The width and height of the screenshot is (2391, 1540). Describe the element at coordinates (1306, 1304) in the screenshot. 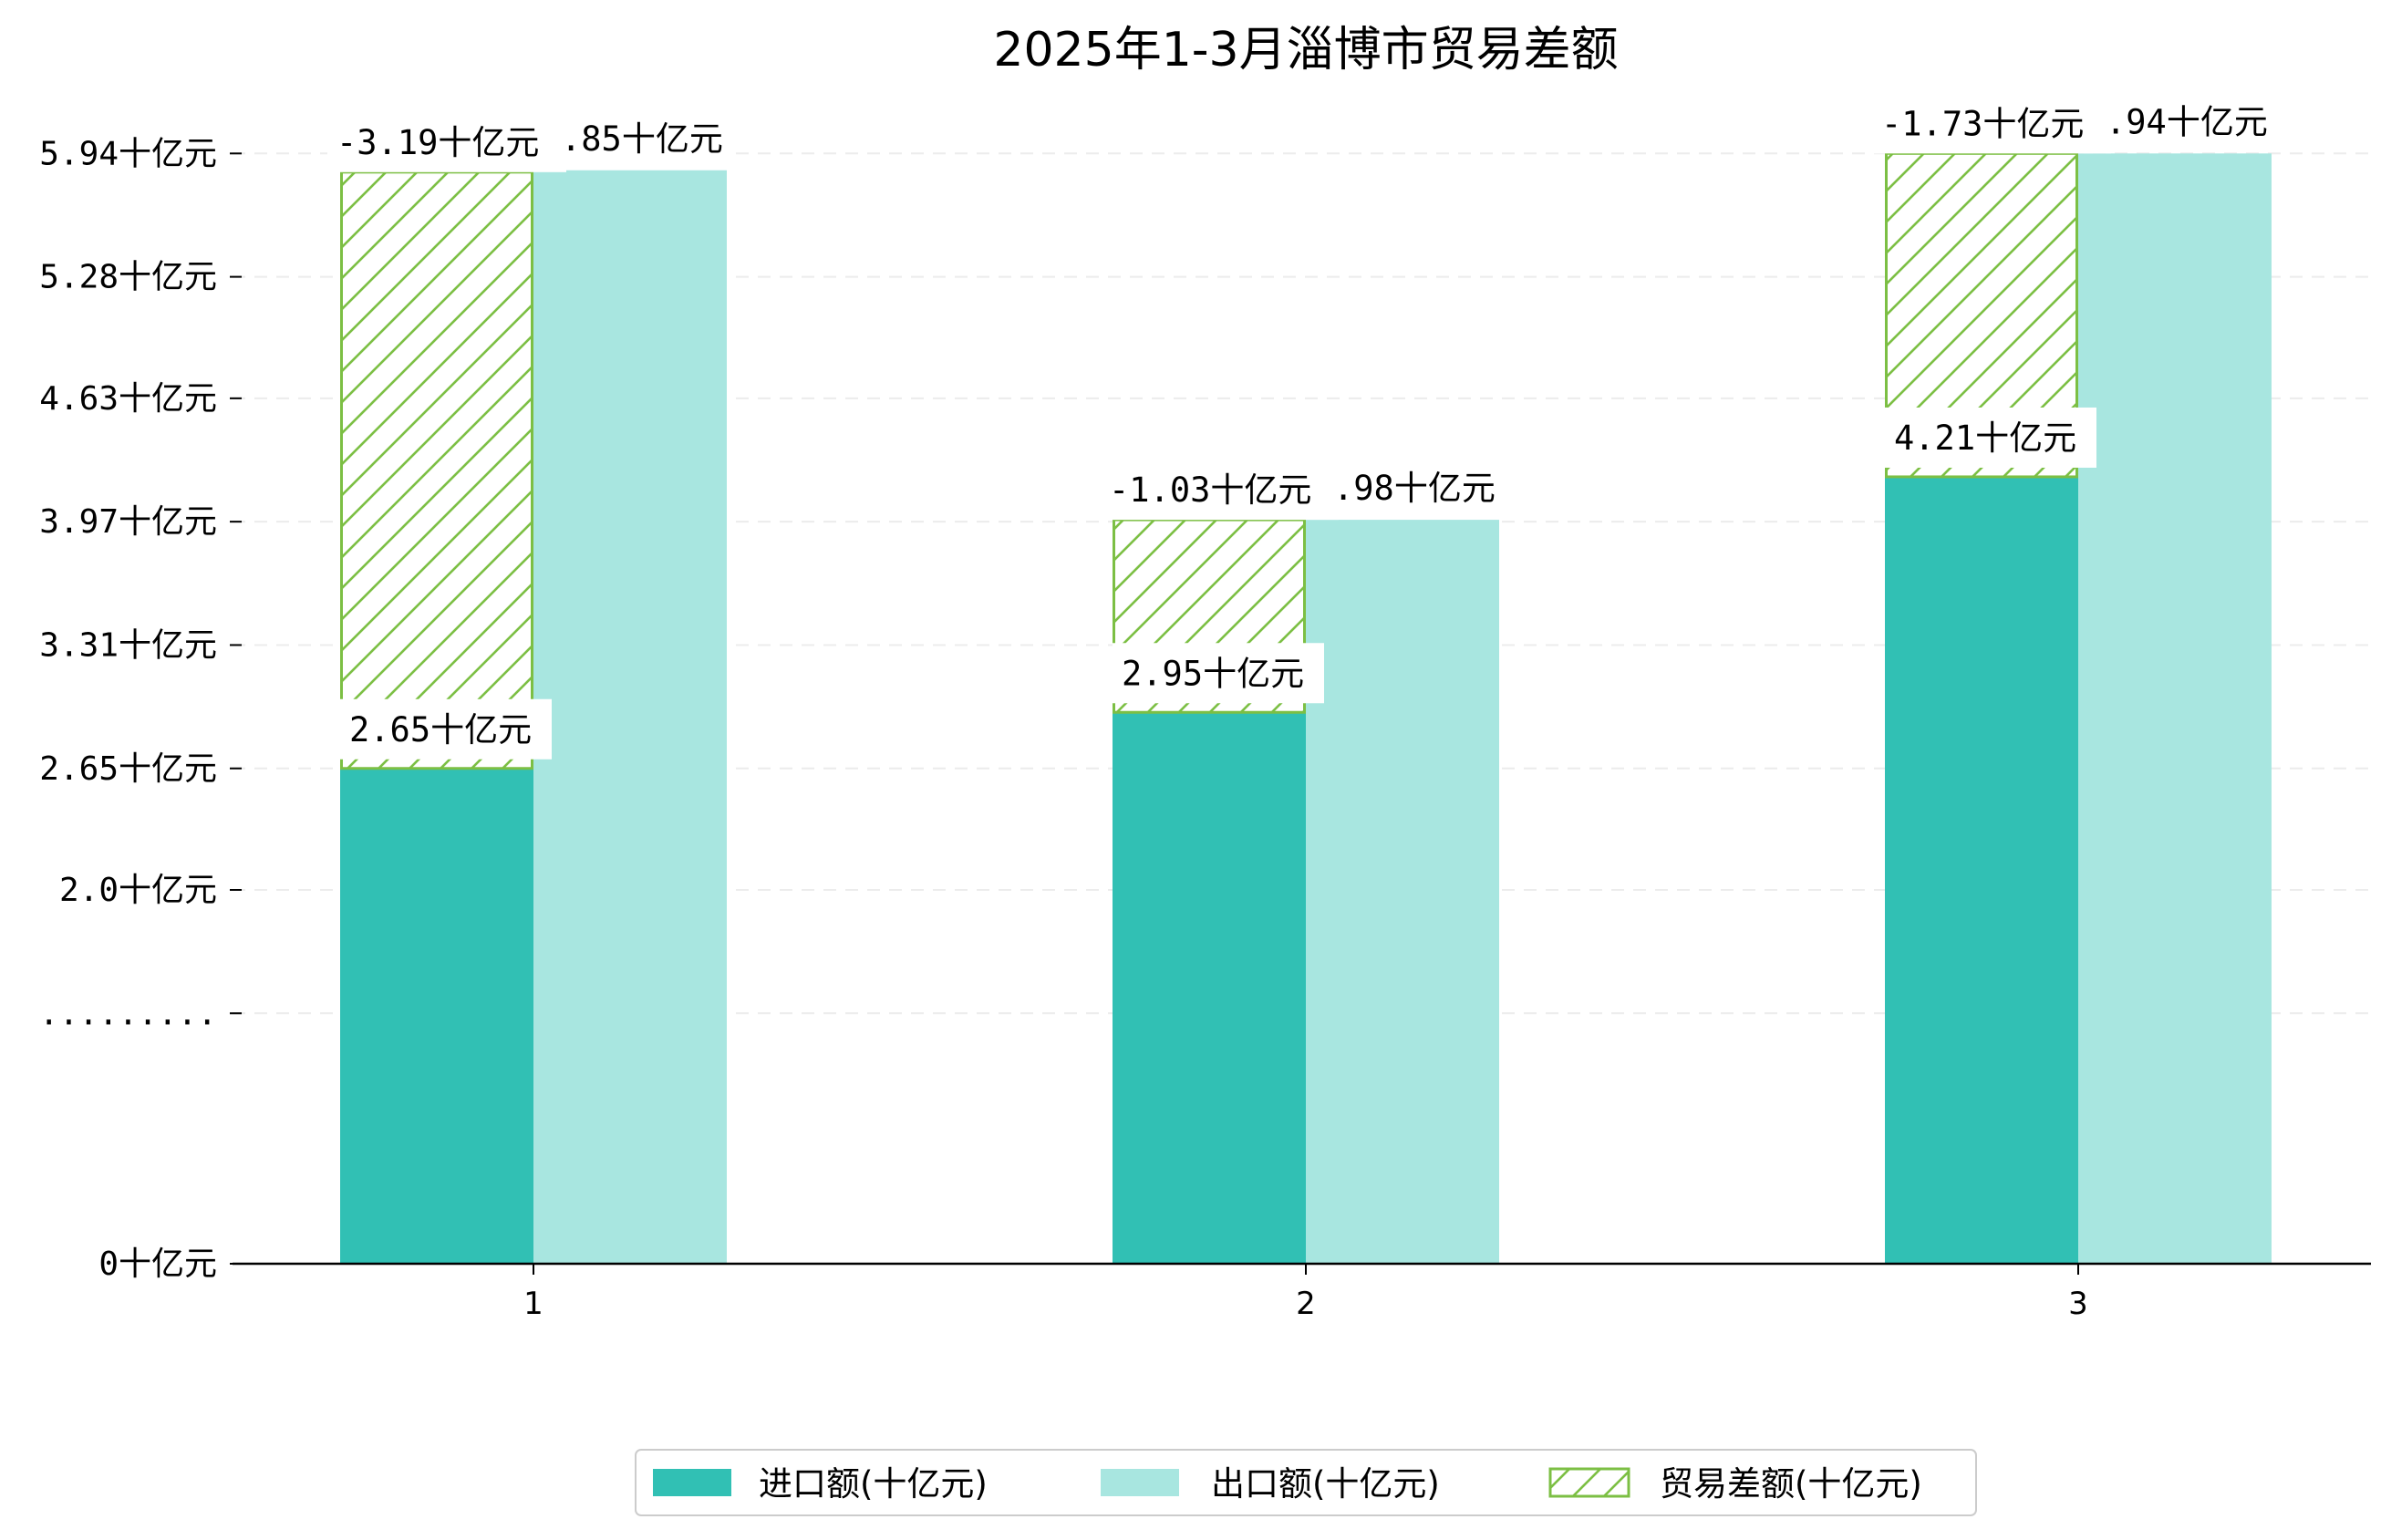

I see `x-tick-label: 2` at that location.